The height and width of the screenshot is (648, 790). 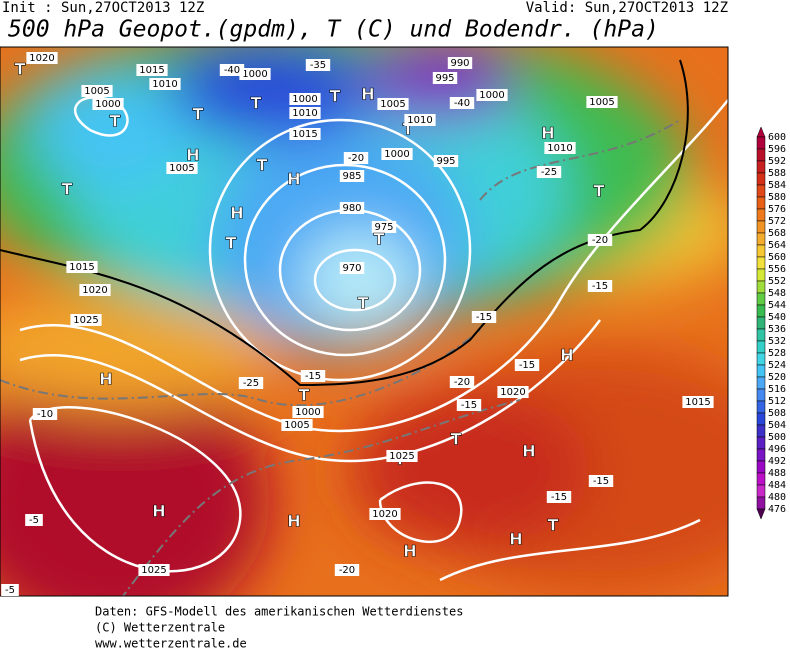 I want to click on contour-label: 980, so click(x=351, y=208).